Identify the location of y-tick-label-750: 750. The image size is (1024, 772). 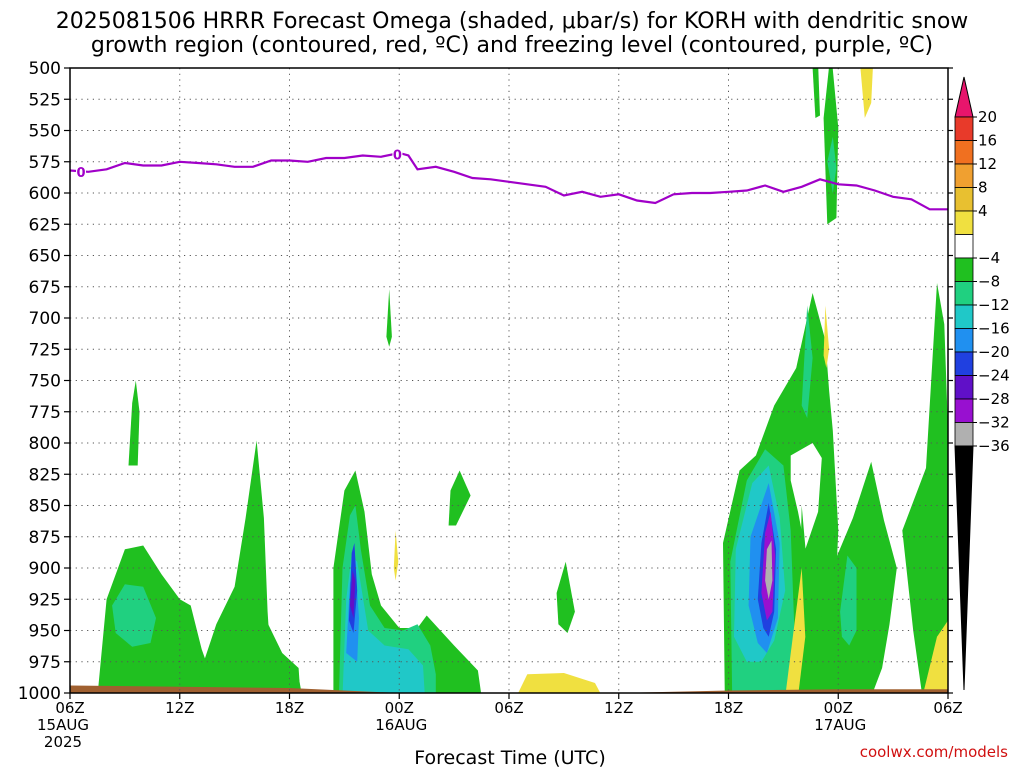
(45, 382).